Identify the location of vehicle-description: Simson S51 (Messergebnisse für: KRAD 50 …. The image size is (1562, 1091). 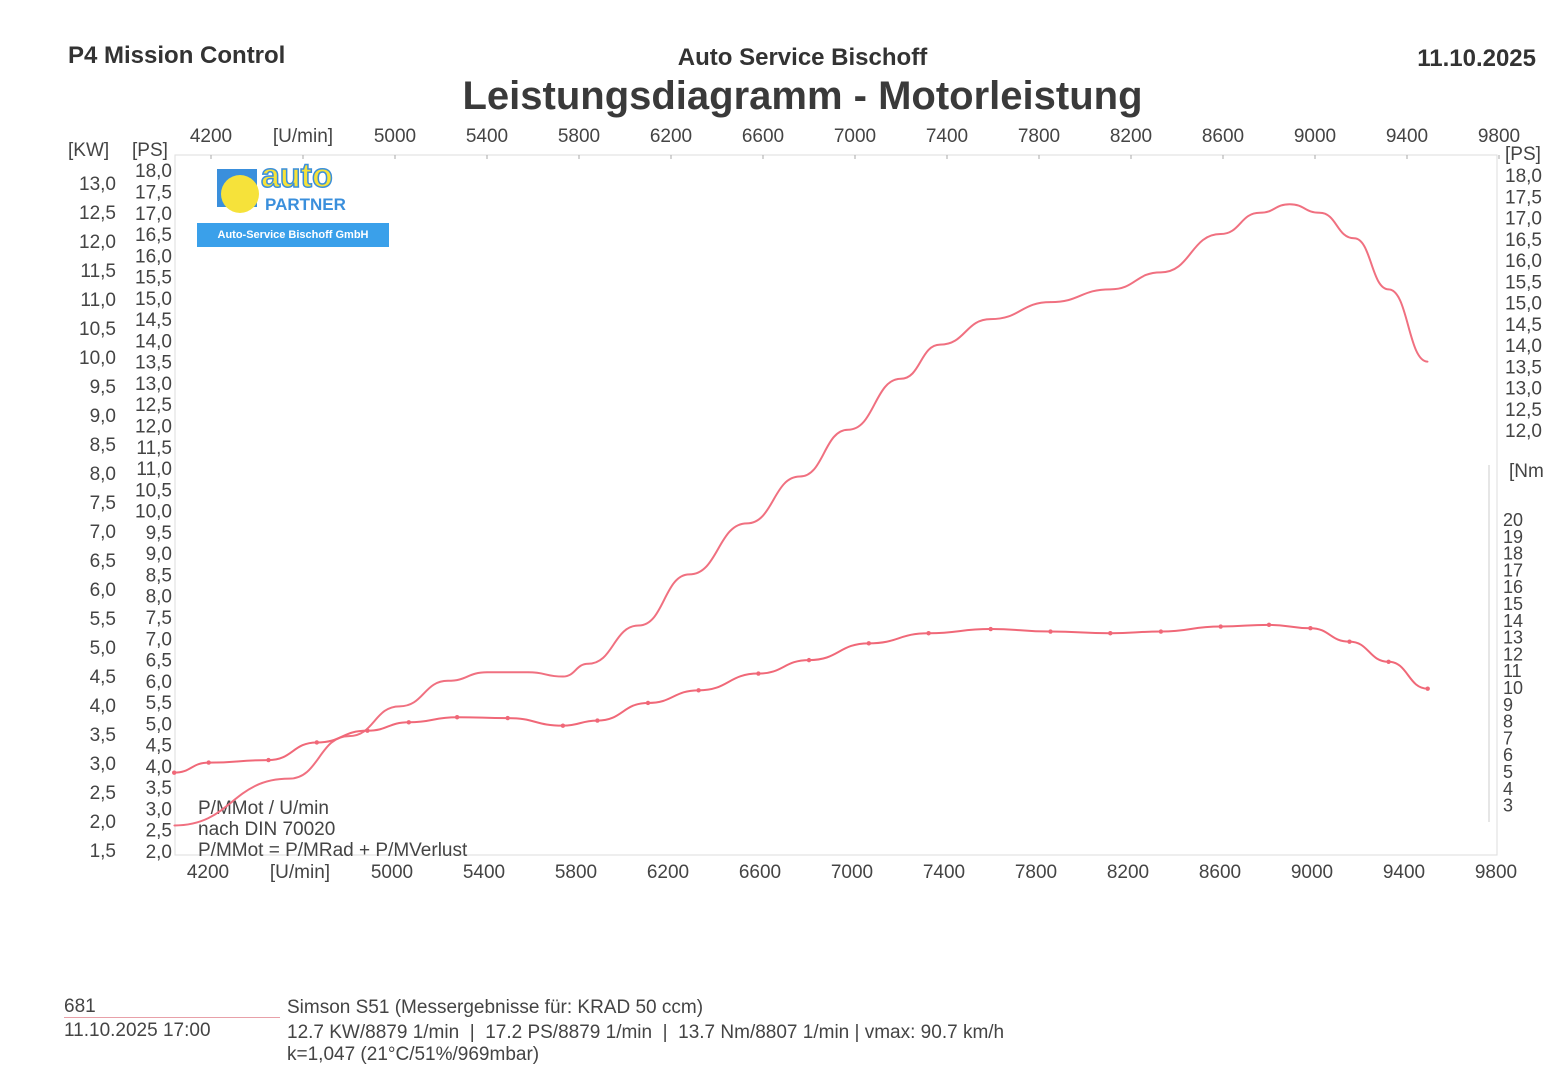
(495, 1007).